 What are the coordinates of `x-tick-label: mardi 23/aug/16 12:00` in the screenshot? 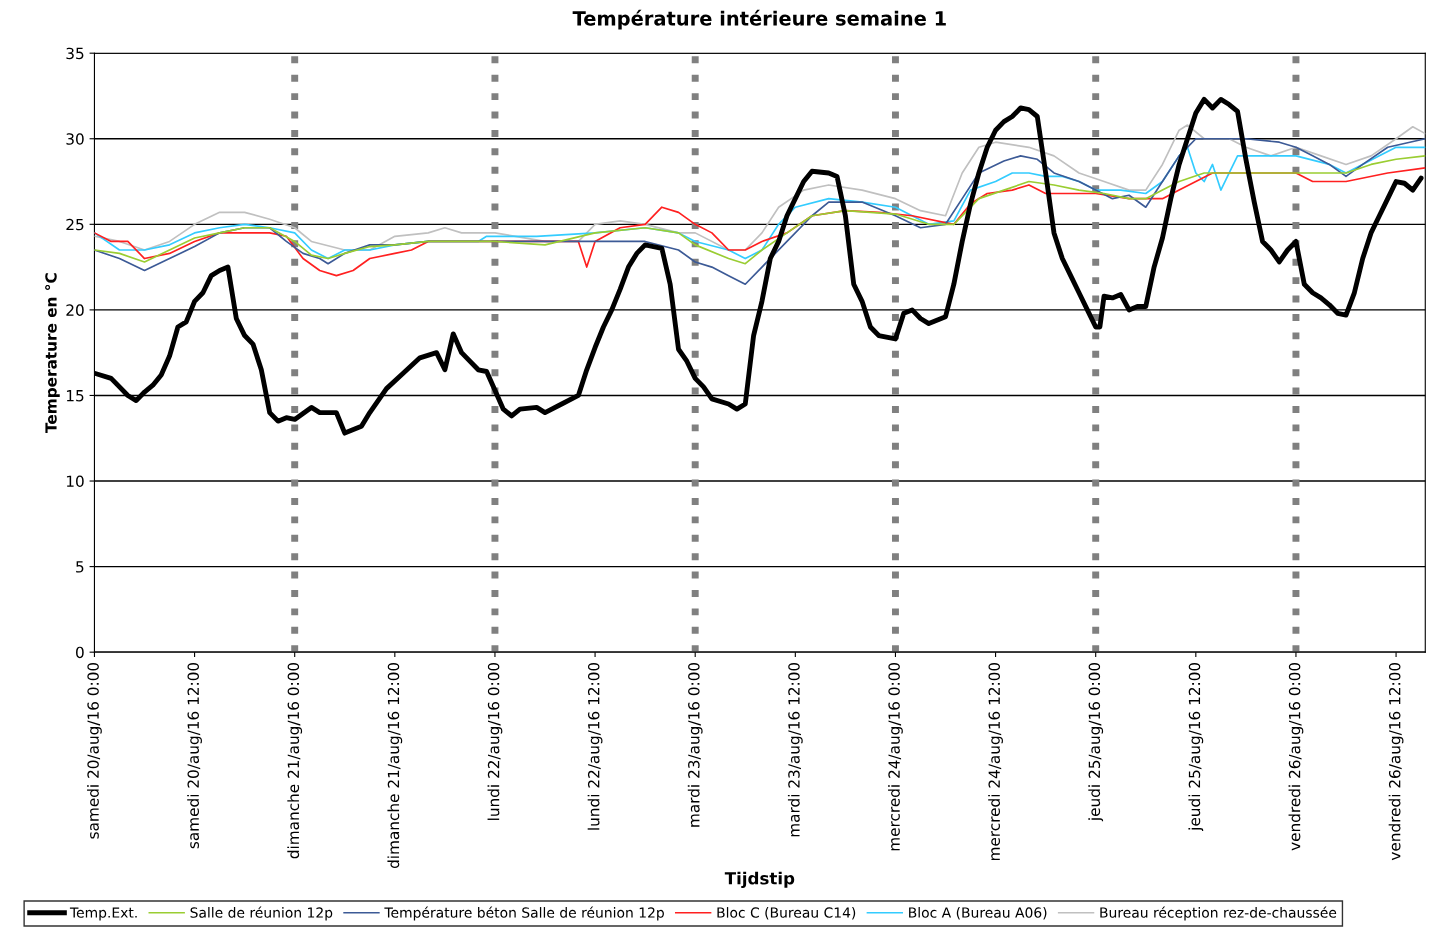 It's located at (795, 749).